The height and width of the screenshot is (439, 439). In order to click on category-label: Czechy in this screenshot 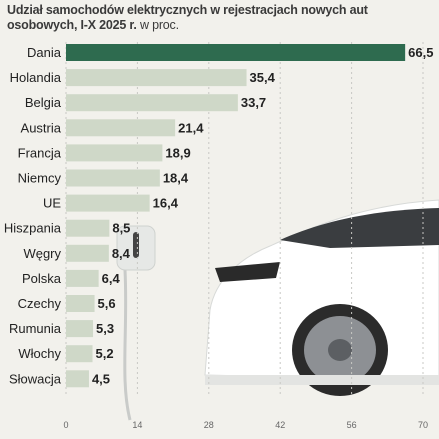, I will do `click(40, 303)`.